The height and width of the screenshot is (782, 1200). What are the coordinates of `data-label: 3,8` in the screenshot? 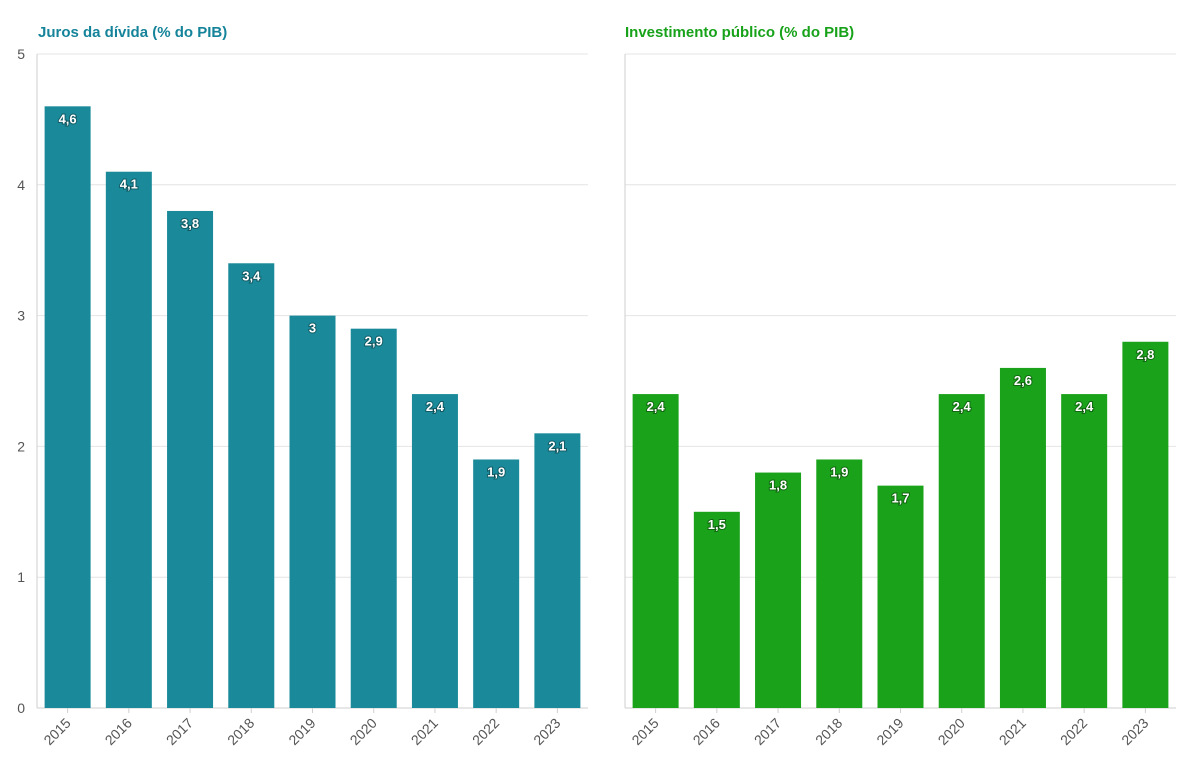 It's located at (190, 223).